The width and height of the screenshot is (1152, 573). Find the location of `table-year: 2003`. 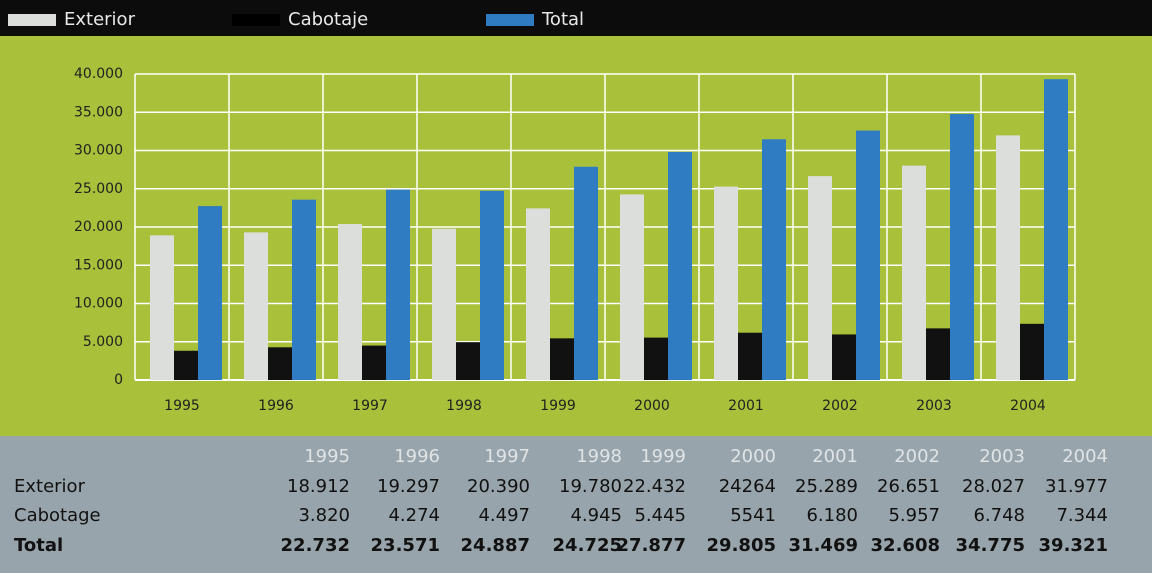

table-year: 2003 is located at coordinates (1002, 456).